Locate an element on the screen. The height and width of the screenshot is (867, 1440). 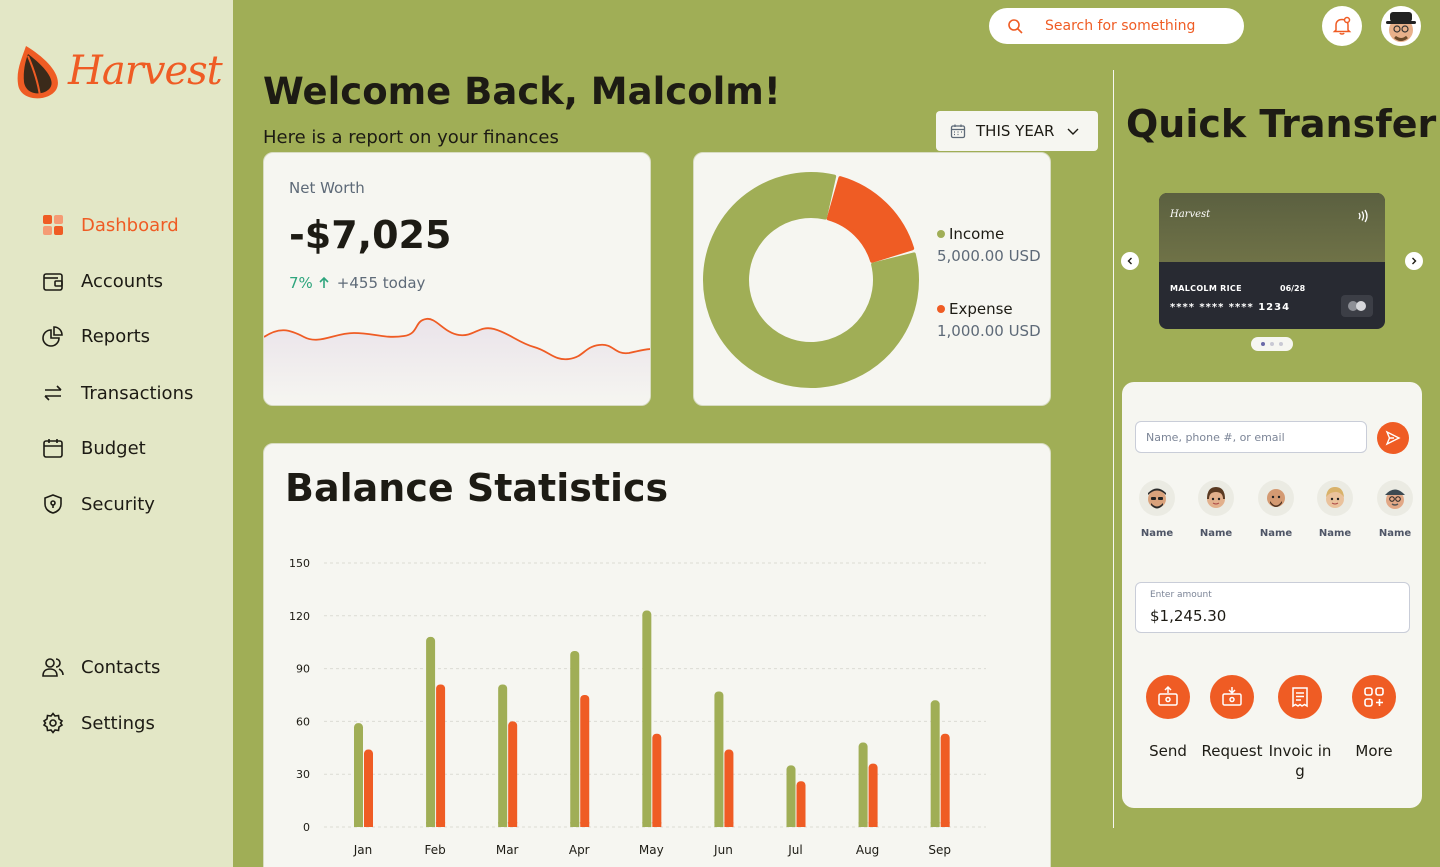
card-next-button is located at coordinates (1414, 261).